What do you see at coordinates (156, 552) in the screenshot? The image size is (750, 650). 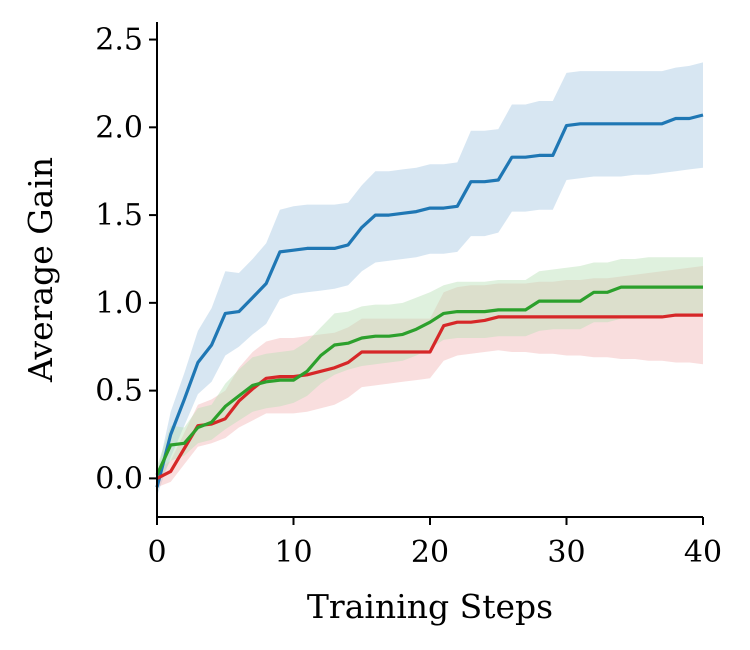 I see `x-tick-label: 0` at bounding box center [156, 552].